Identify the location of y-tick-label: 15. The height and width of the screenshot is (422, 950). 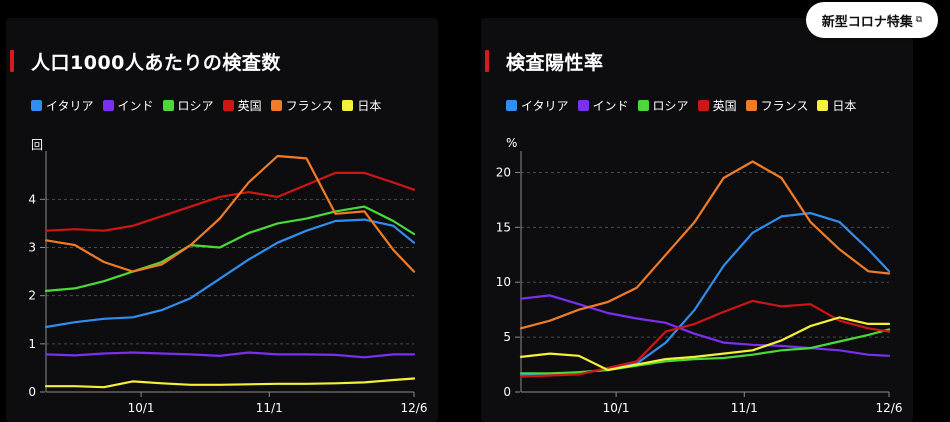
(503, 227).